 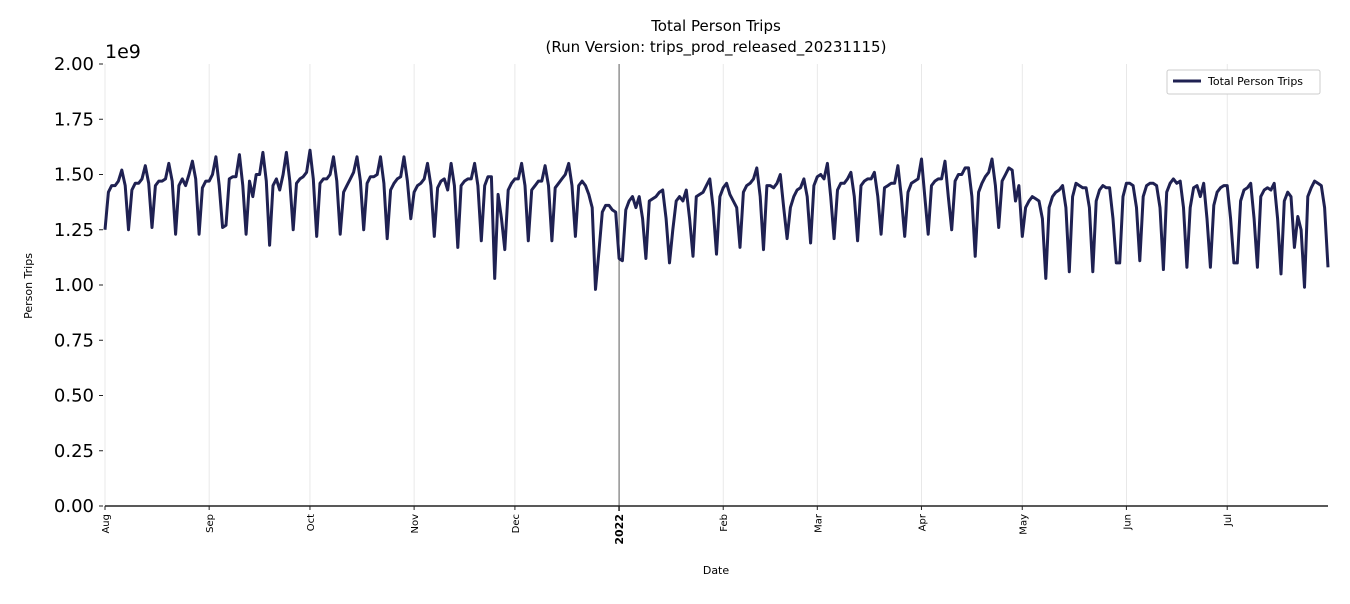 I want to click on x-tick-label: Oct, so click(x=311, y=522).